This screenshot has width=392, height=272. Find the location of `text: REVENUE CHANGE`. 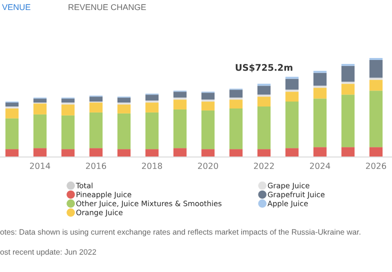

text: REVENUE CHANGE is located at coordinates (107, 7).